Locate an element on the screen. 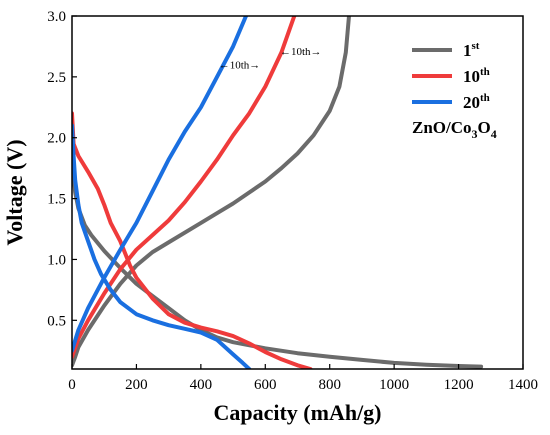 This screenshot has width=550, height=435. x-tick-label: 200 is located at coordinates (136, 385).